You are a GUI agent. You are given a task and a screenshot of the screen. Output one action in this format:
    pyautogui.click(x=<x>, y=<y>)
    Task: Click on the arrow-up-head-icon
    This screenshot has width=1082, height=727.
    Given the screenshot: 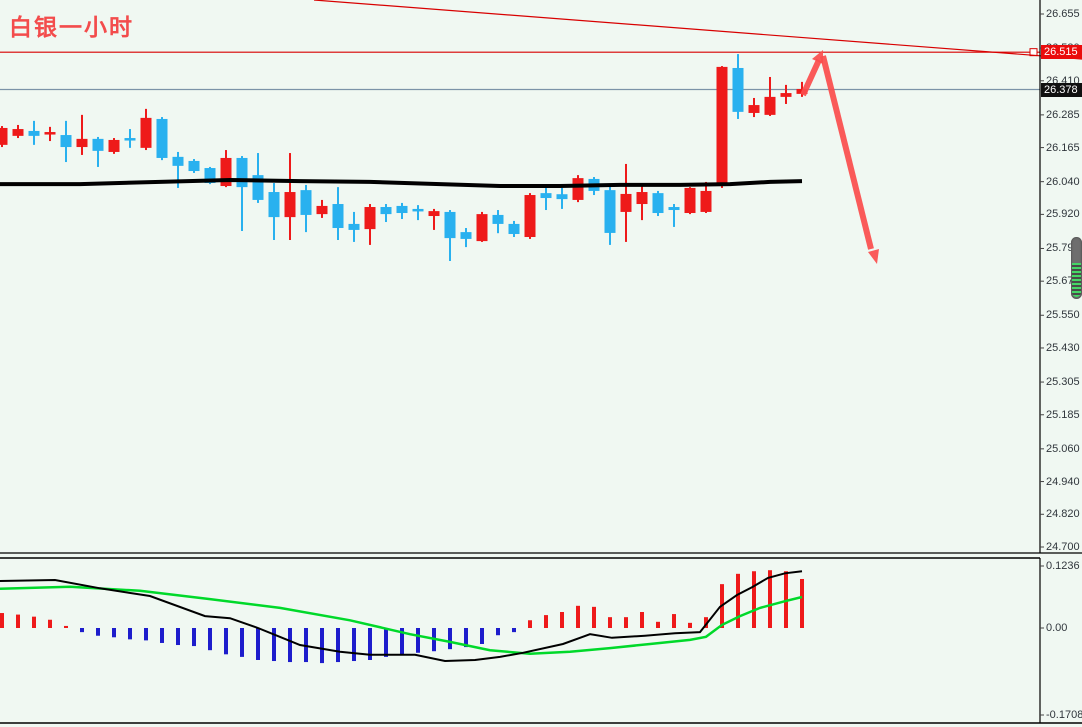 What is the action you would take?
    pyautogui.click(x=817, y=57)
    